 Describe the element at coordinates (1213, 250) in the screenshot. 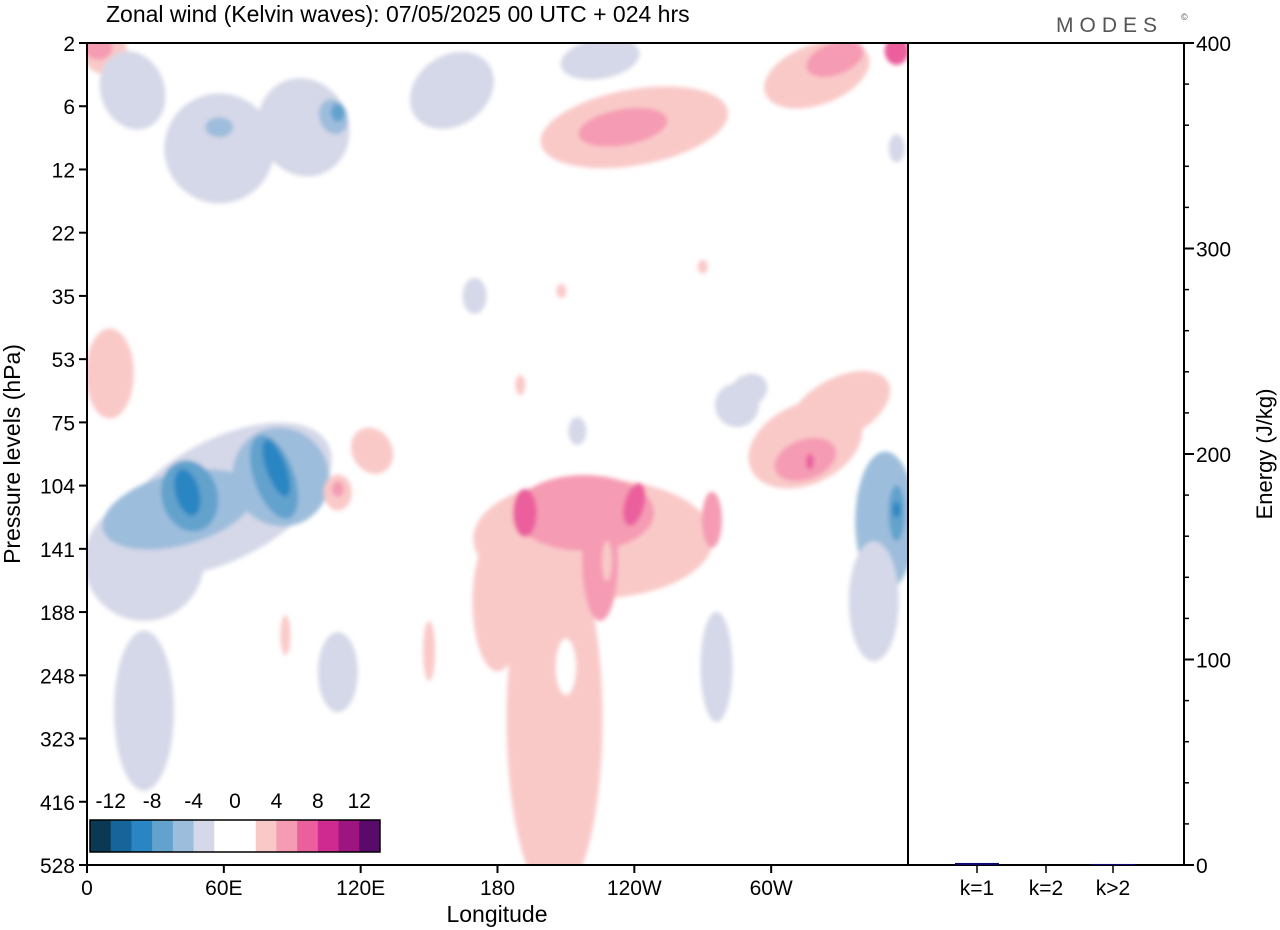

I see `energy-y-tick-label: 300` at that location.